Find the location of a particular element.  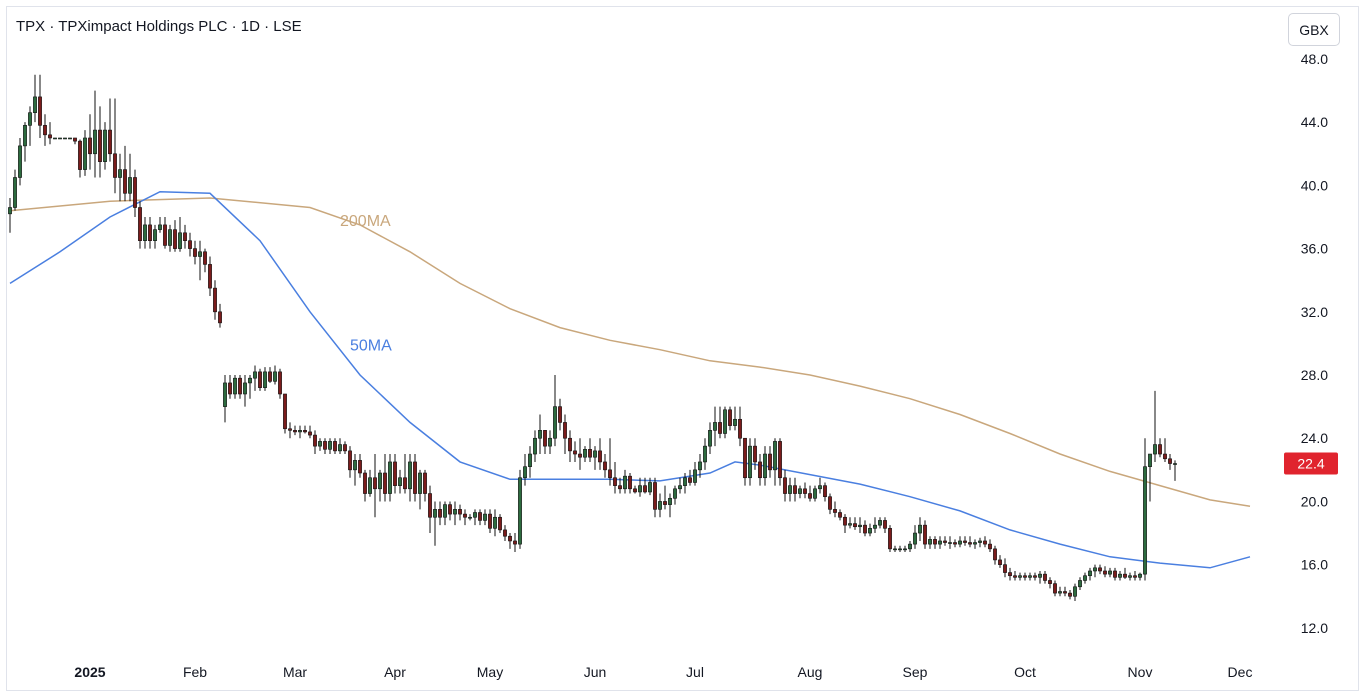

x-tick-label: Oct is located at coordinates (1025, 672).